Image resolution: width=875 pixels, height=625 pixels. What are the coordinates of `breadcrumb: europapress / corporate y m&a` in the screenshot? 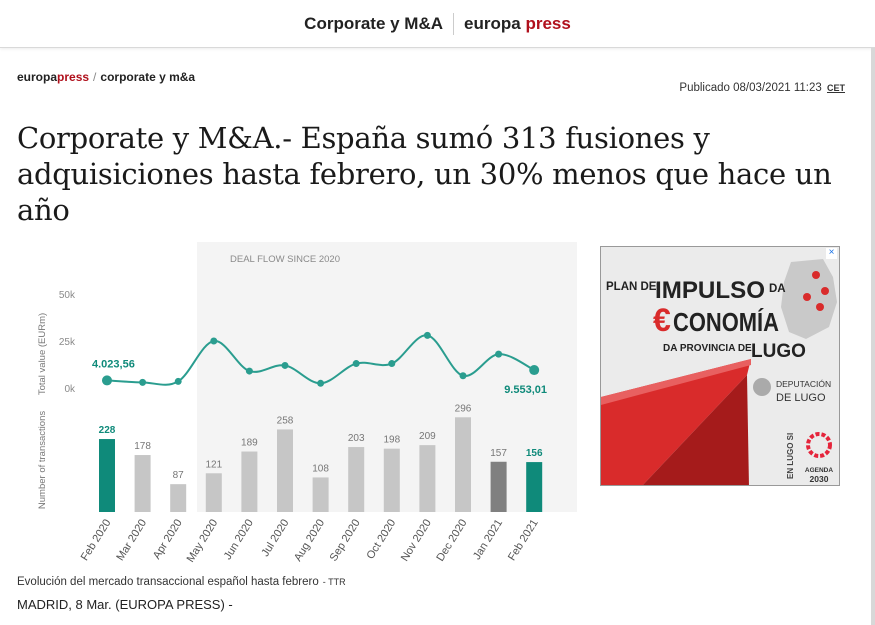 It's located at (106, 77).